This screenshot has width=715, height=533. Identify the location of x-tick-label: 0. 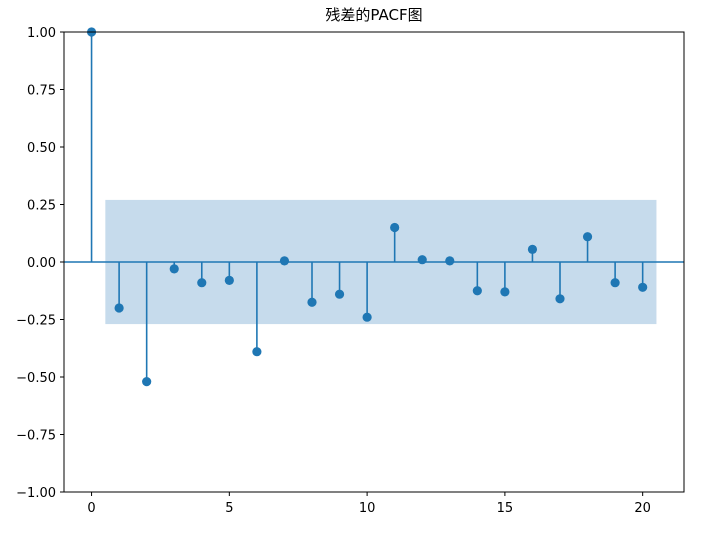
(91, 508).